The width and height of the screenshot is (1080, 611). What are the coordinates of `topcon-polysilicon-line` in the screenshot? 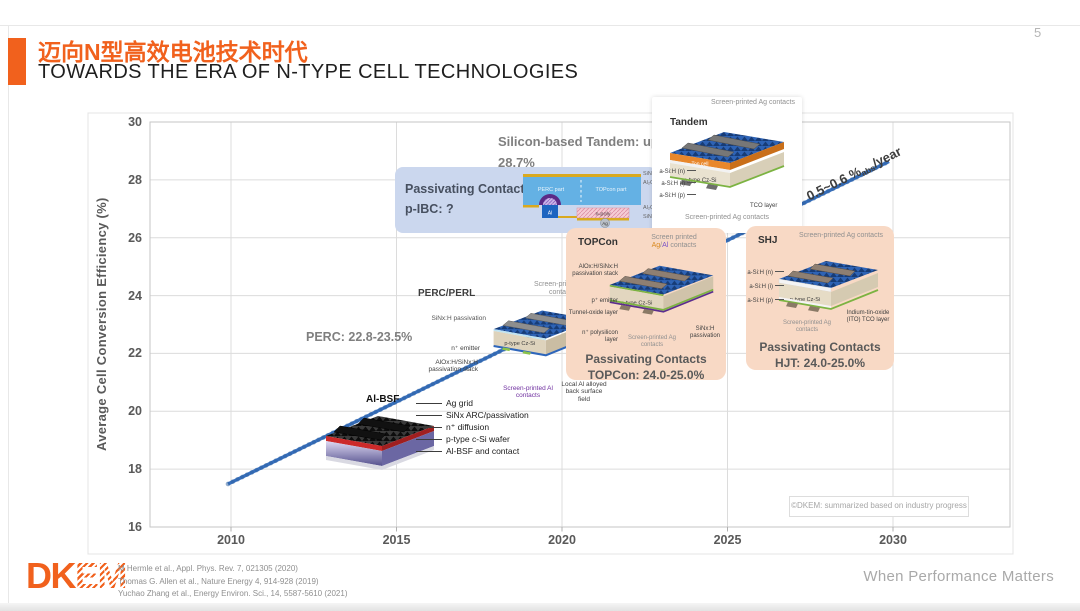 It's located at (661, 301).